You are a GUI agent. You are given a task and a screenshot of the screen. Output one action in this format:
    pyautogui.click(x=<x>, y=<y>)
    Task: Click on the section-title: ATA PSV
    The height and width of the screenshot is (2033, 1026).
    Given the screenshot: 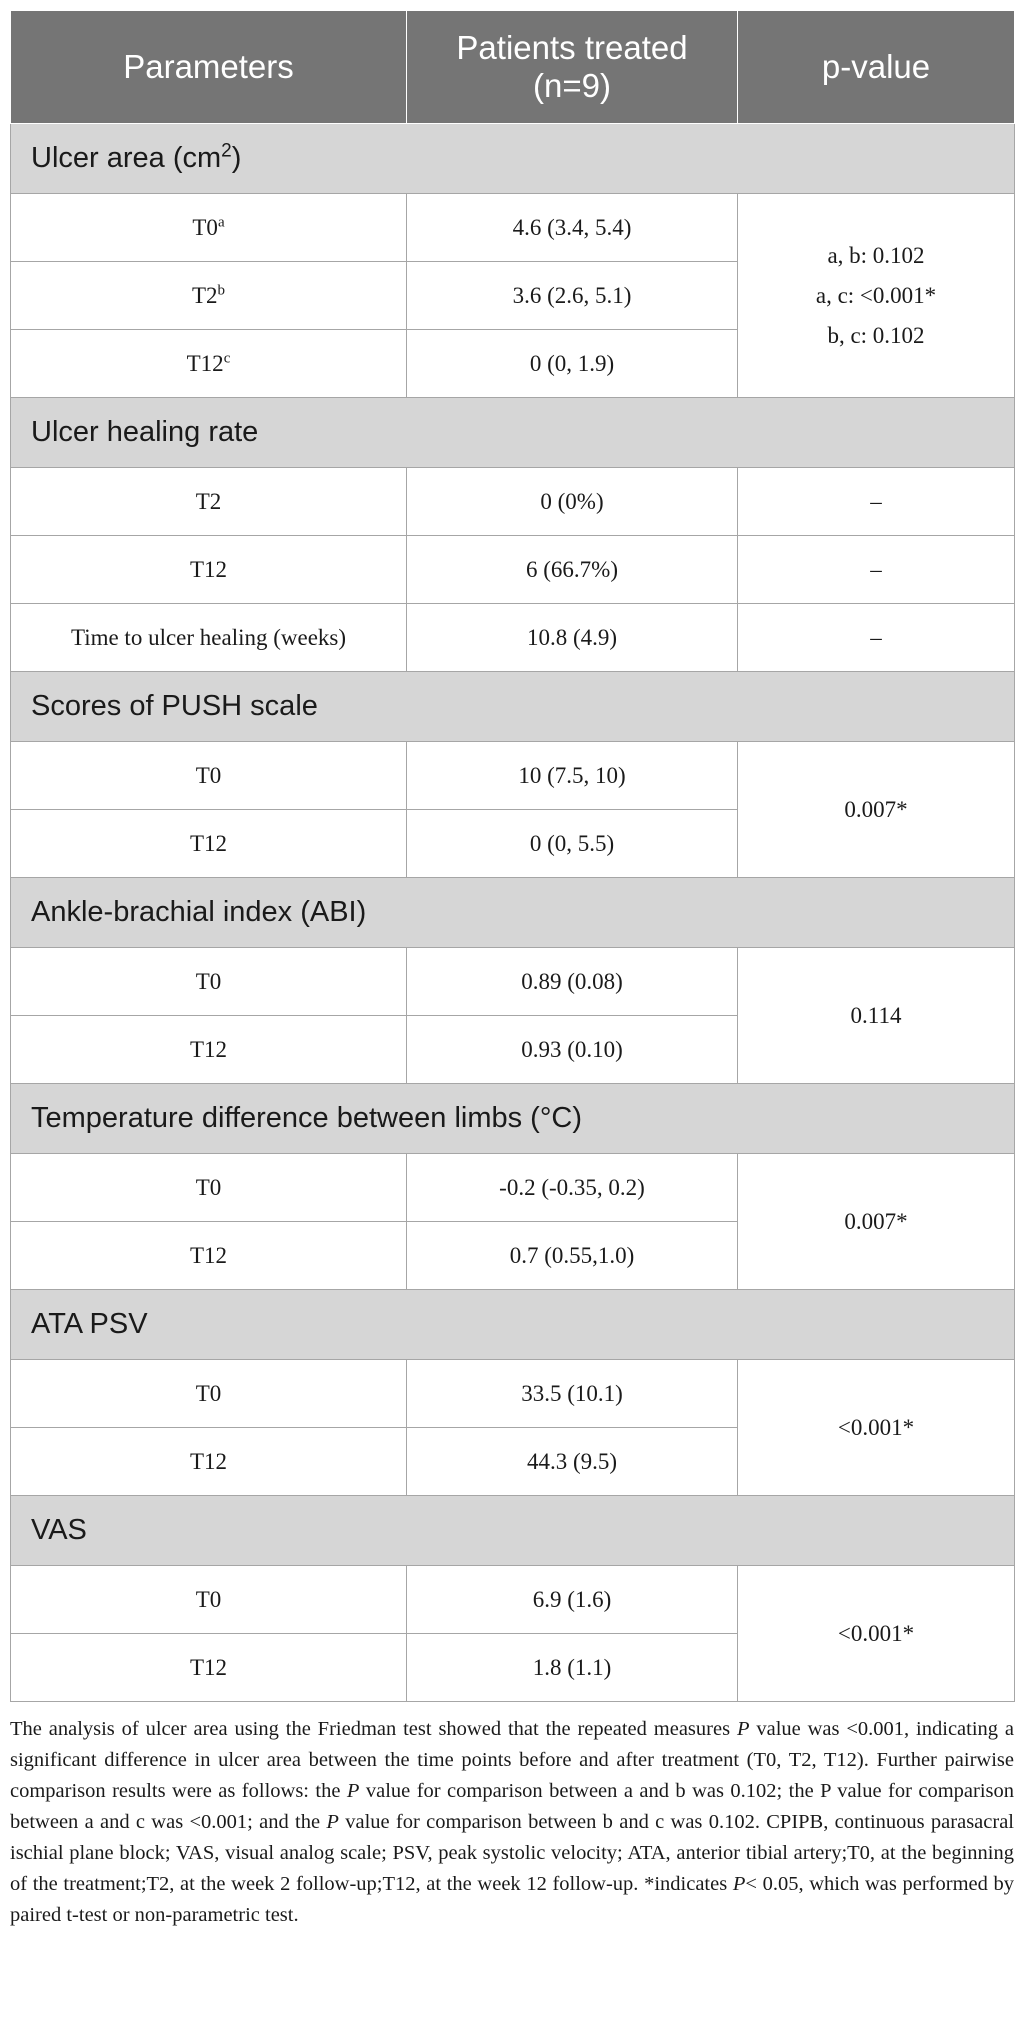 What is the action you would take?
    pyautogui.click(x=512, y=1324)
    